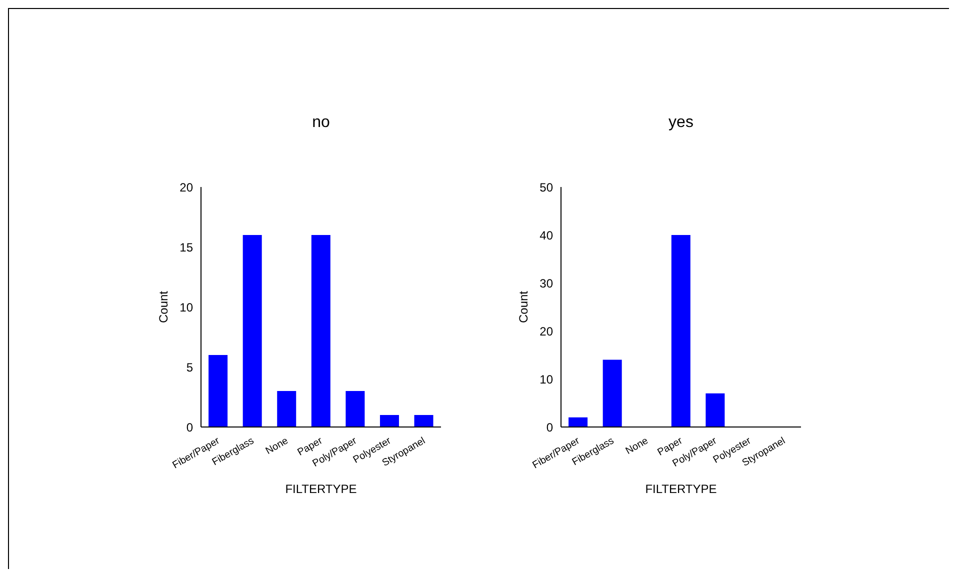  What do you see at coordinates (187, 247) in the screenshot?
I see `y-tick-label: 15` at bounding box center [187, 247].